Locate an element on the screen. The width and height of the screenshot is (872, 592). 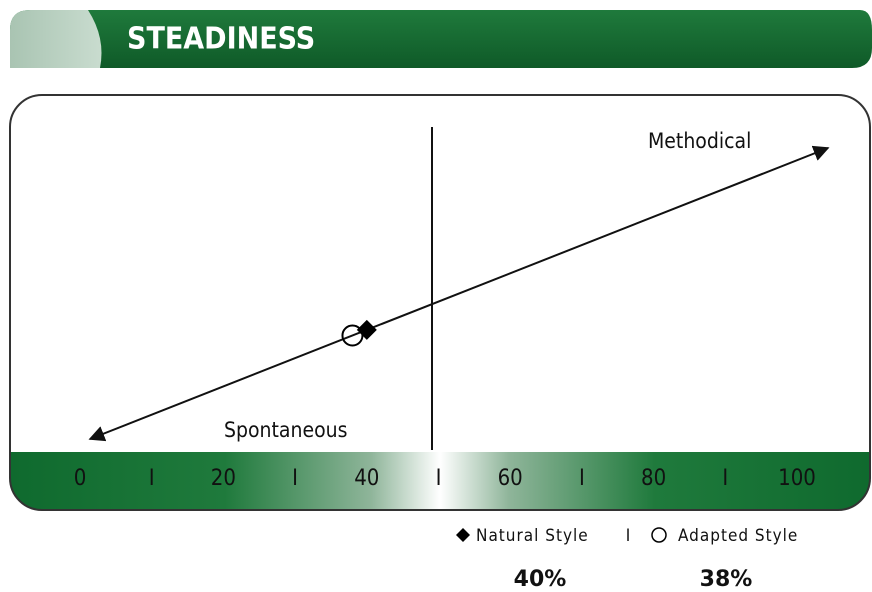
annotation: Methodical is located at coordinates (699, 141).